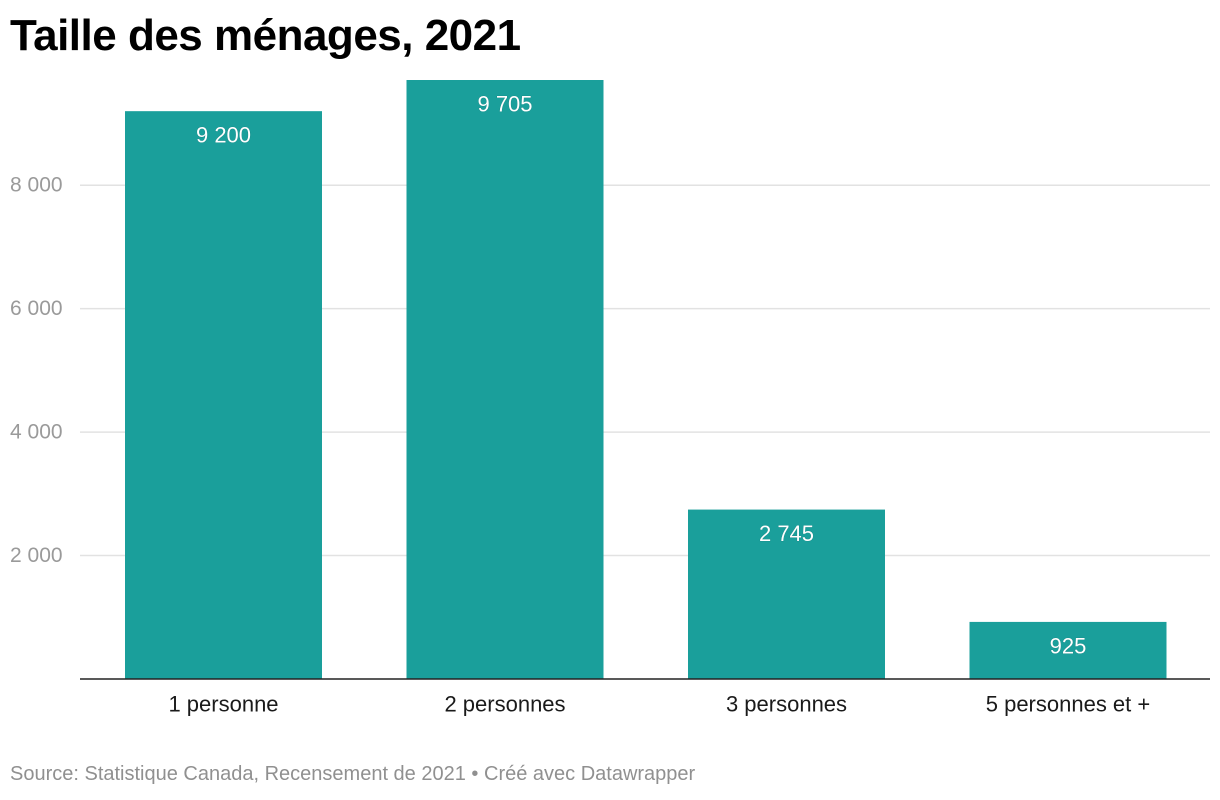 The height and width of the screenshot is (800, 1220). What do you see at coordinates (786, 704) in the screenshot?
I see `x-tick-label: 3 personnes` at bounding box center [786, 704].